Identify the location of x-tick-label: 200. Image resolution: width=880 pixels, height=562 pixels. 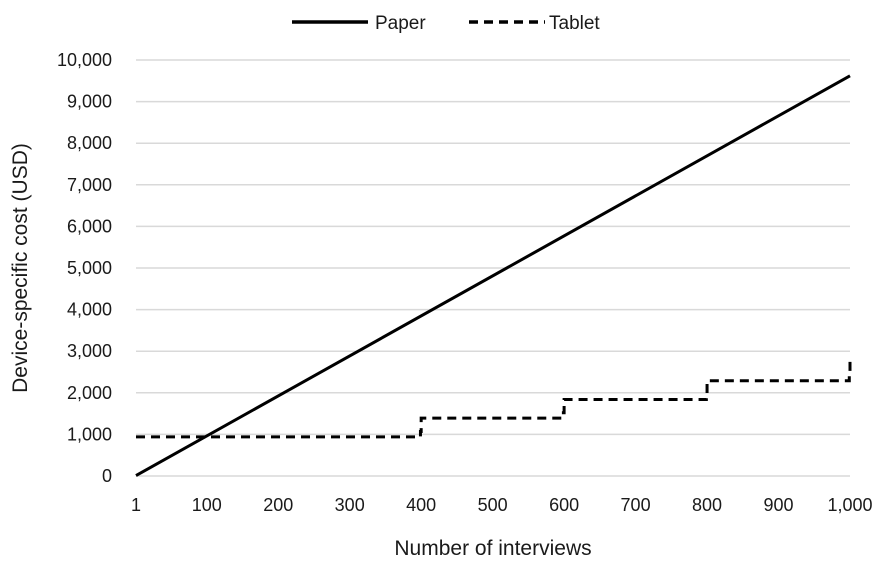
(278, 505).